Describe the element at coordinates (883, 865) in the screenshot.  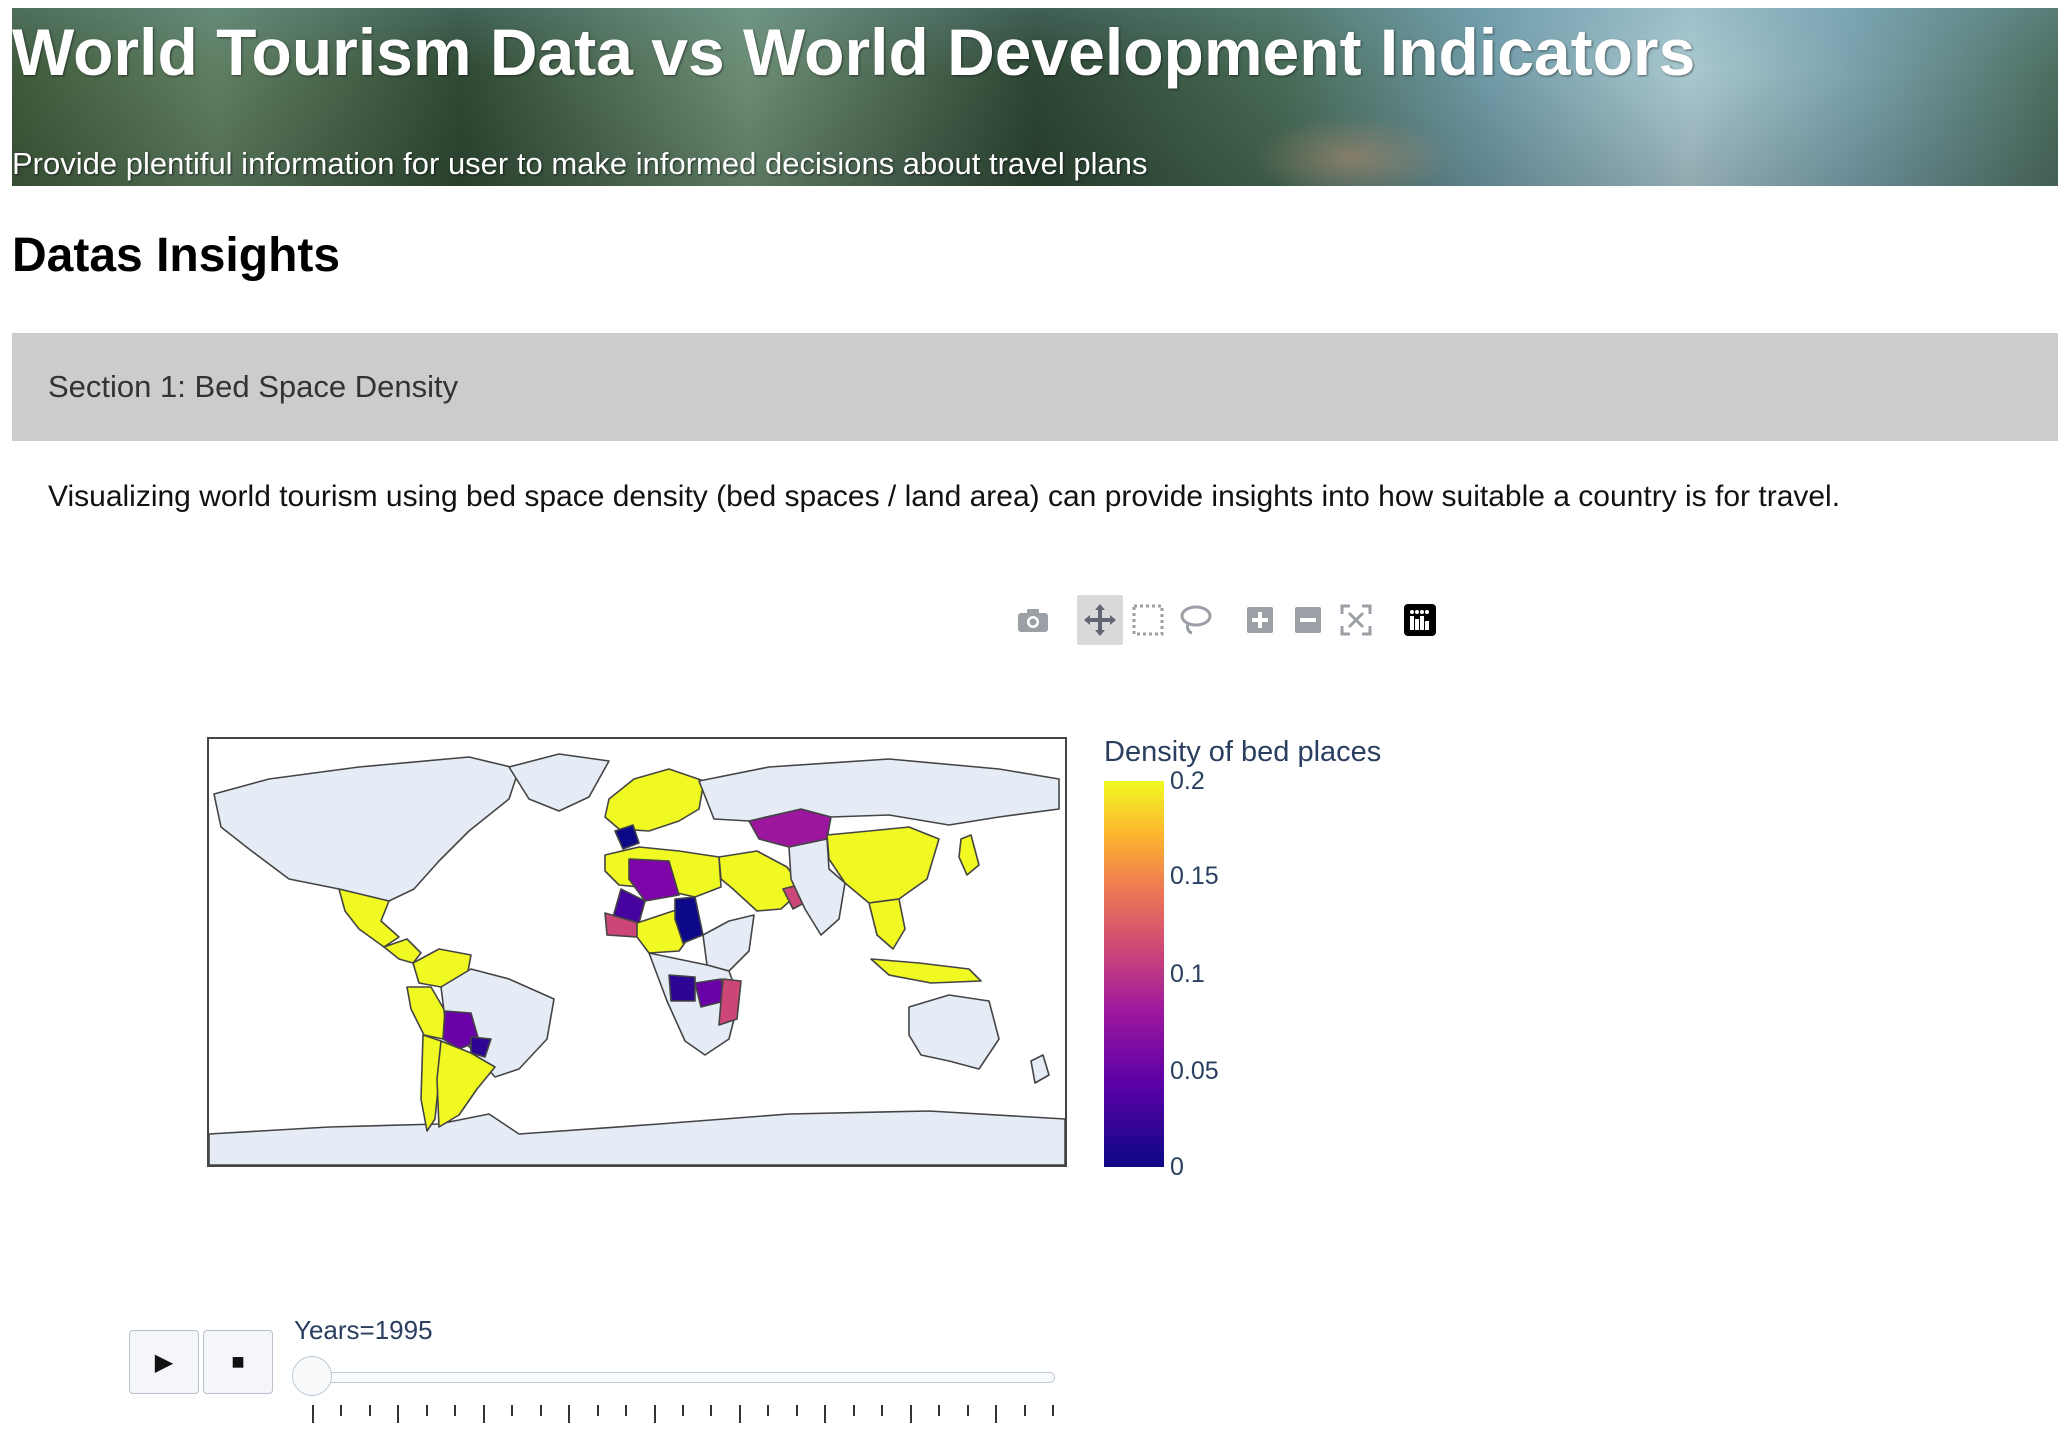
I see `region-china` at that location.